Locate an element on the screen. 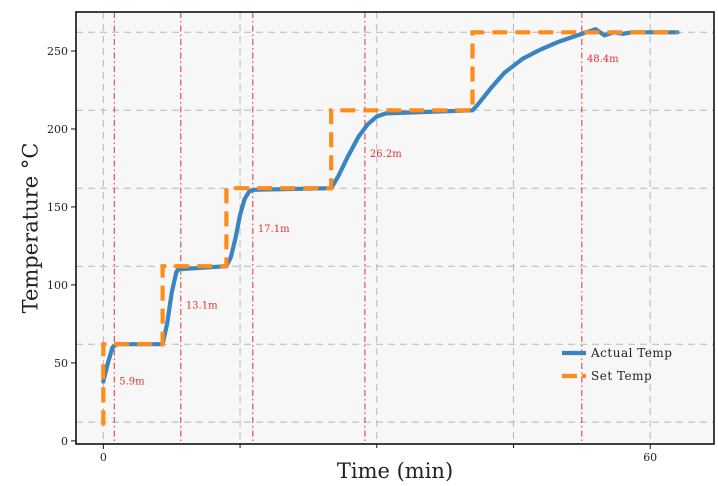 The image size is (718, 486). y-tick-label: 0 is located at coordinates (64, 441).